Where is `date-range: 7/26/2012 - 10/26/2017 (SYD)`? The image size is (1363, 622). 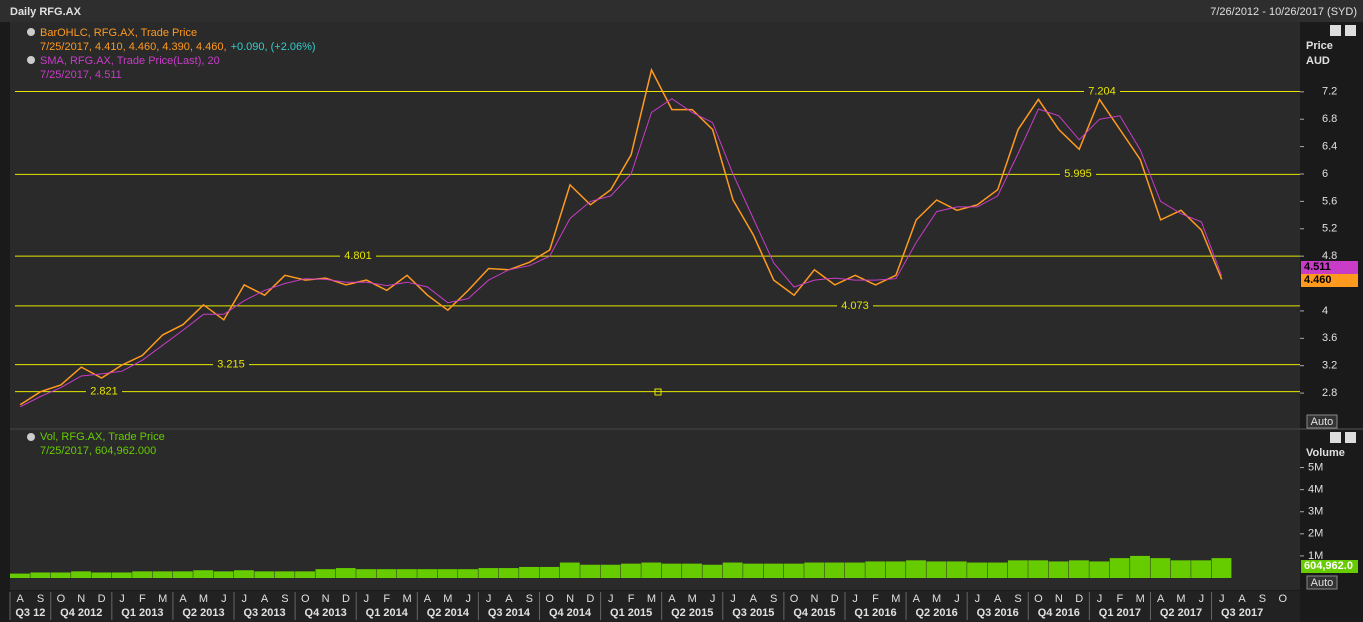
date-range: 7/26/2012 - 10/26/2017 (SYD) is located at coordinates (1283, 12).